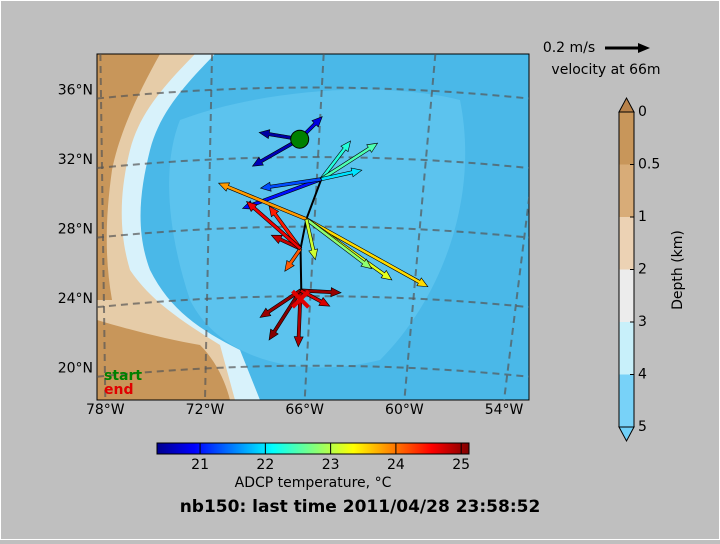  What do you see at coordinates (504, 410) in the screenshot?
I see `lon-tick-label: 54°W` at bounding box center [504, 410].